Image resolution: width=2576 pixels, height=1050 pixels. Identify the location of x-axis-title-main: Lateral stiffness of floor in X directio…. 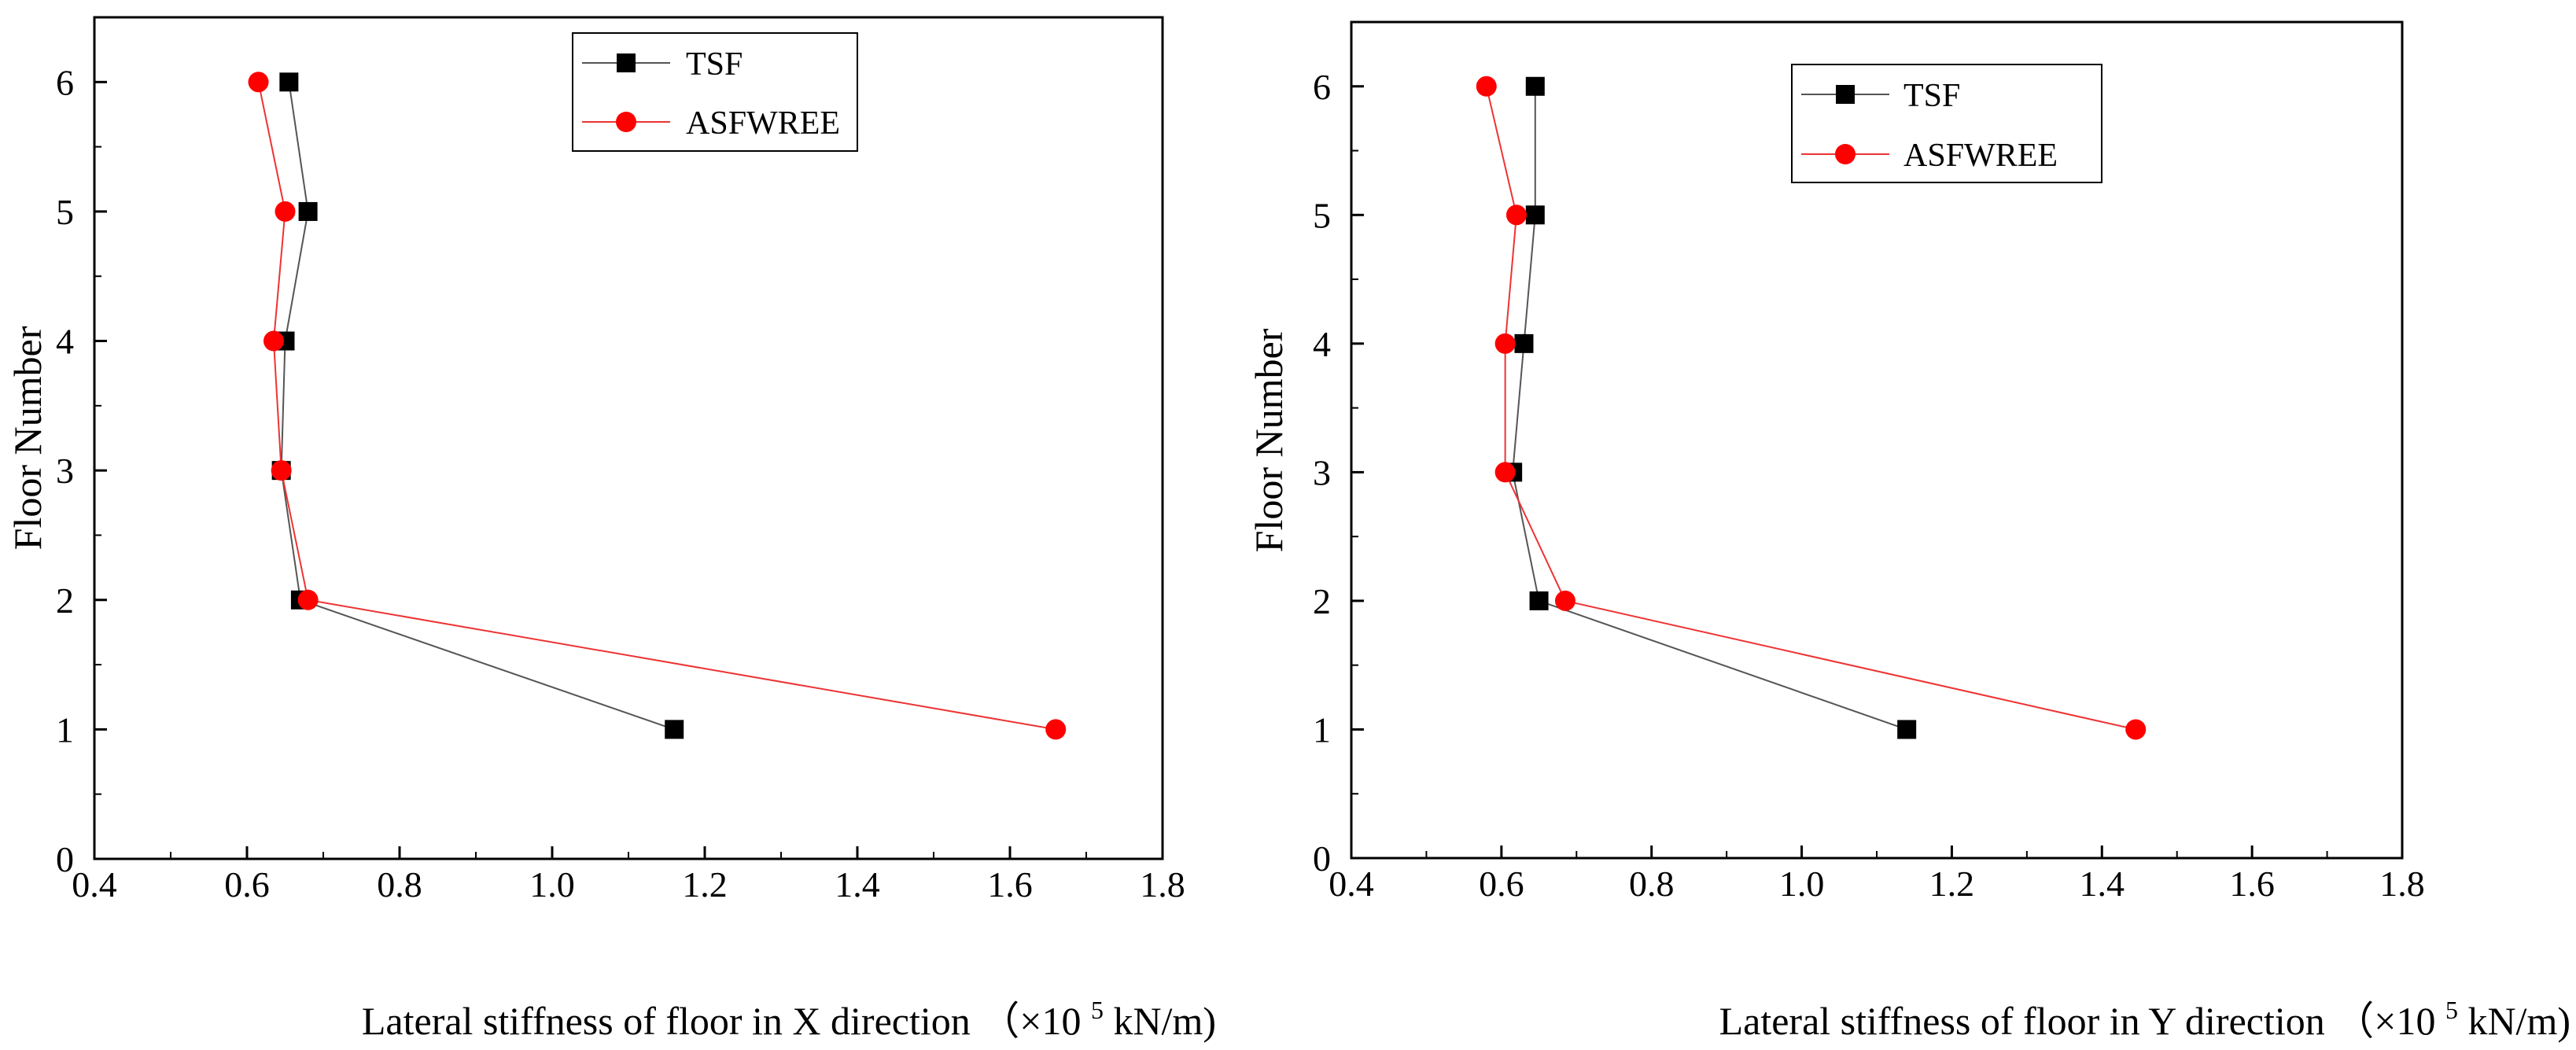
(666, 1021).